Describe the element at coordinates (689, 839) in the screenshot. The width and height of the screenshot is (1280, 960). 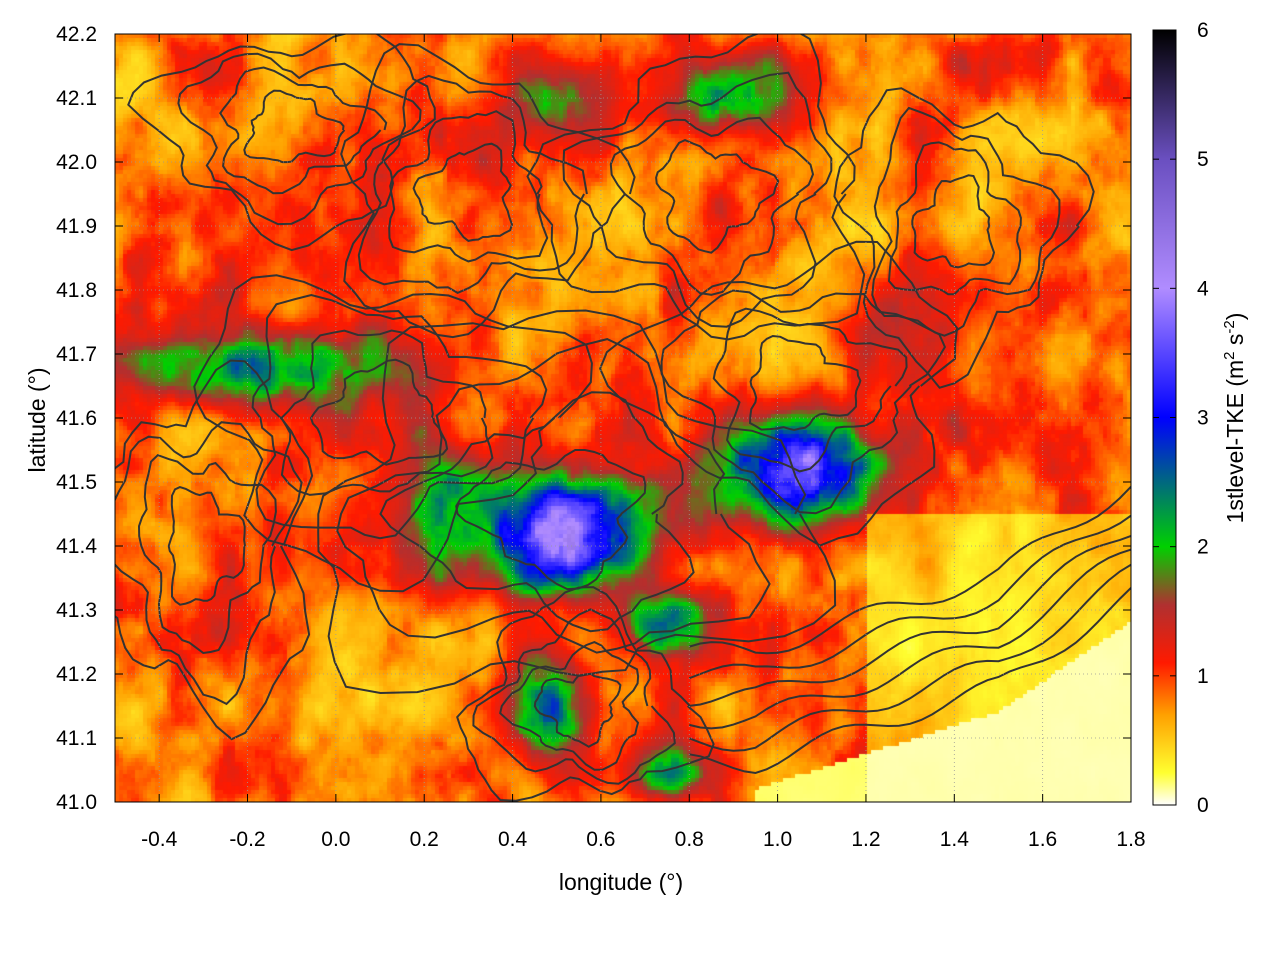
I see `x-tick-label: 0.8` at that location.